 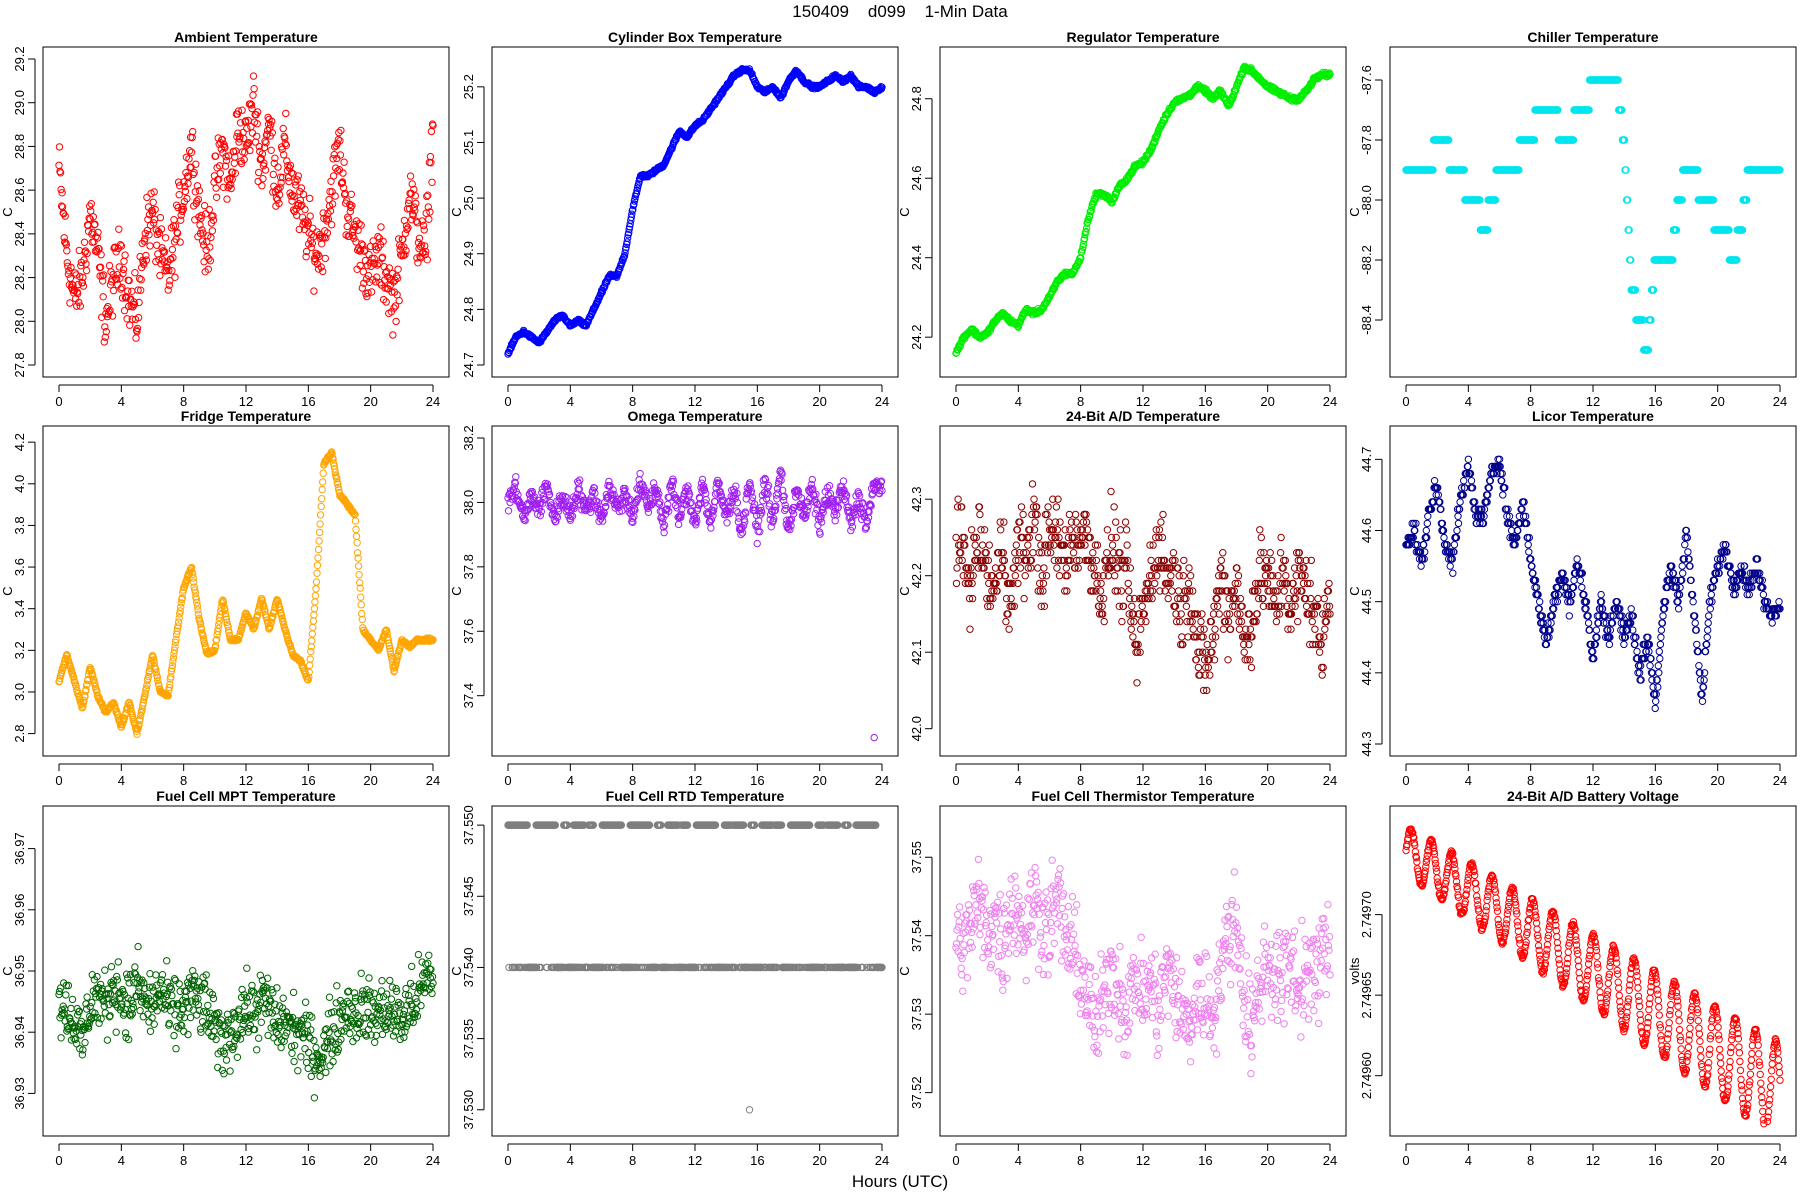 What do you see at coordinates (19, 364) in the screenshot?
I see `y-tick-label: 27.8` at bounding box center [19, 364].